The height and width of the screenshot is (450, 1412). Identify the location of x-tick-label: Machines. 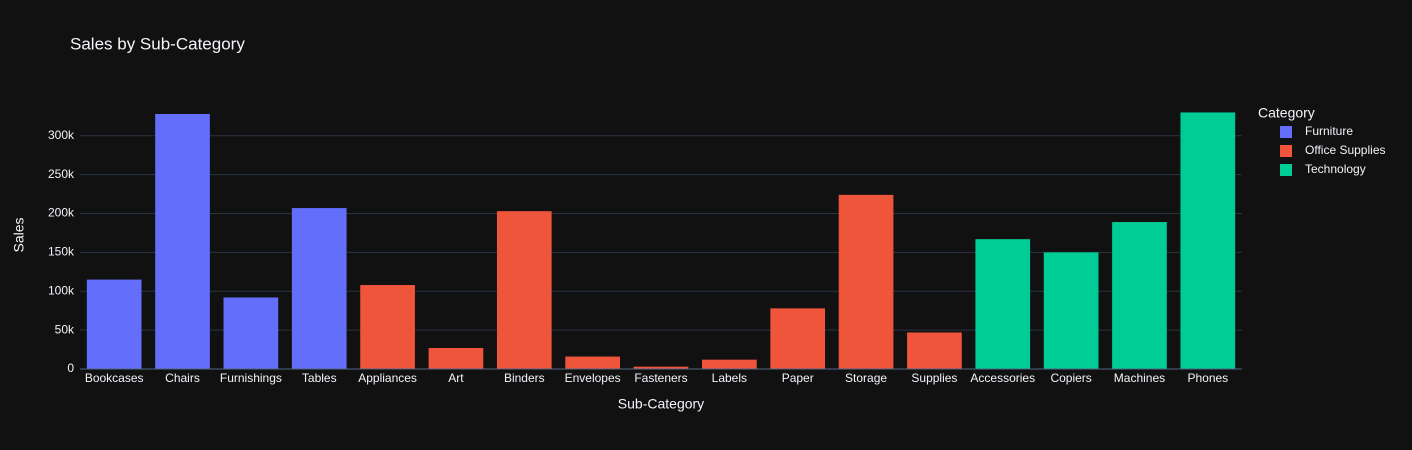
(1139, 378).